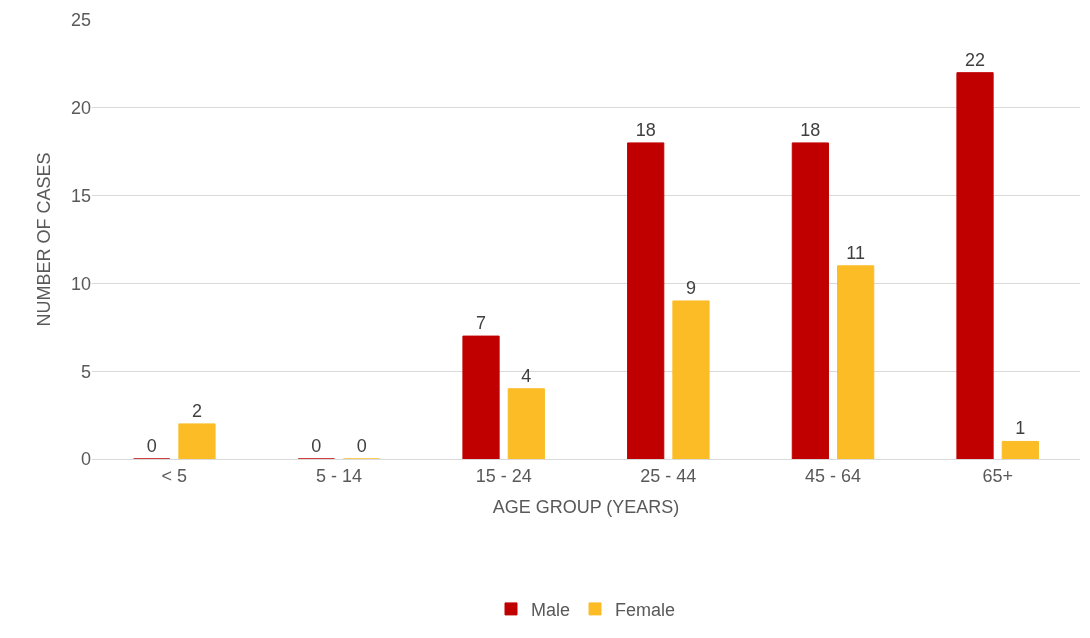 Image resolution: width=1090 pixels, height=638 pixels. I want to click on legend-label: Female, so click(645, 609).